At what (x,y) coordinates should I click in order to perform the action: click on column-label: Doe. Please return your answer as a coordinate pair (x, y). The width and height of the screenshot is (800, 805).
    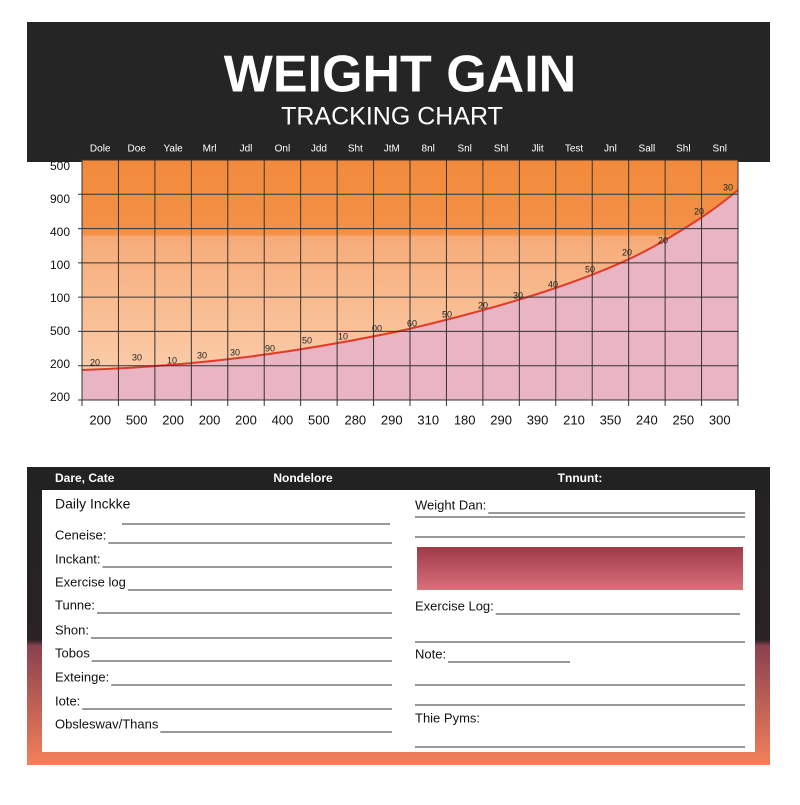
    Looking at the image, I should click on (136, 149).